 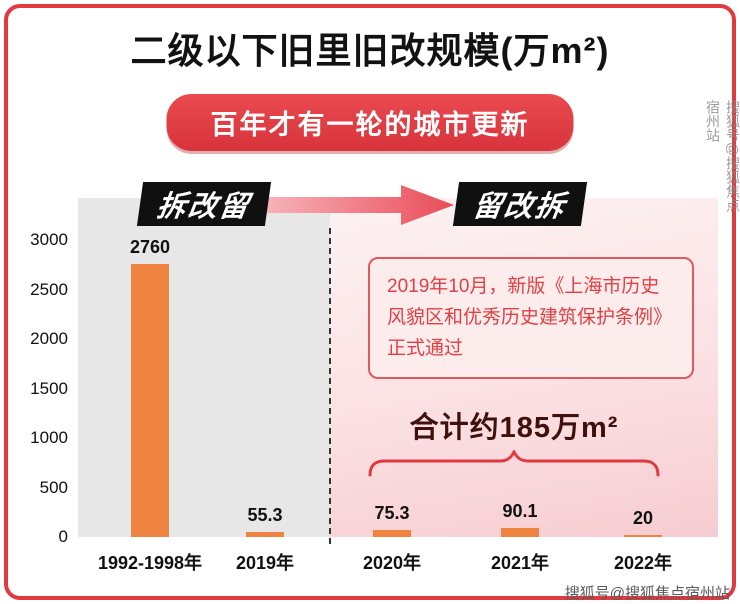 I want to click on phase-label-left: 拆改留, so click(x=204, y=204).